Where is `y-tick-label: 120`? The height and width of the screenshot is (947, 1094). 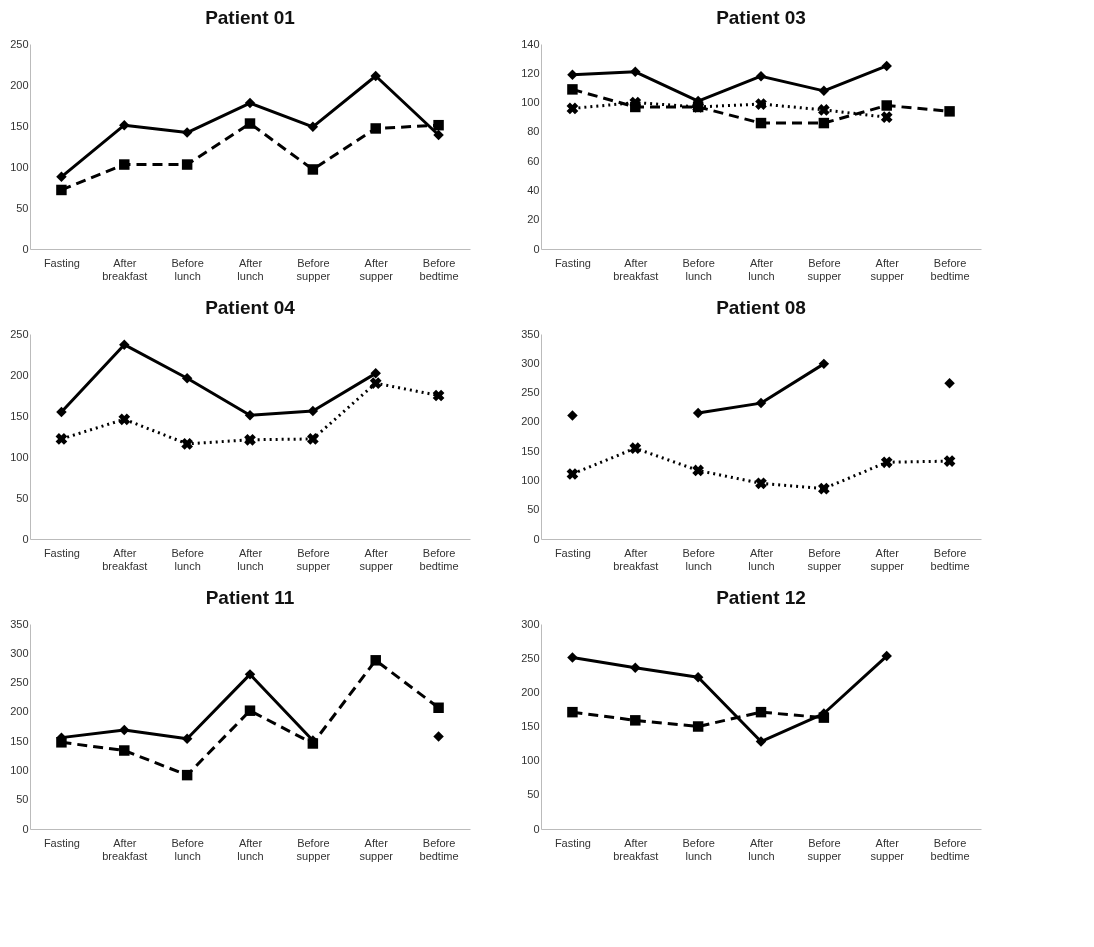 y-tick-label: 120 is located at coordinates (530, 72).